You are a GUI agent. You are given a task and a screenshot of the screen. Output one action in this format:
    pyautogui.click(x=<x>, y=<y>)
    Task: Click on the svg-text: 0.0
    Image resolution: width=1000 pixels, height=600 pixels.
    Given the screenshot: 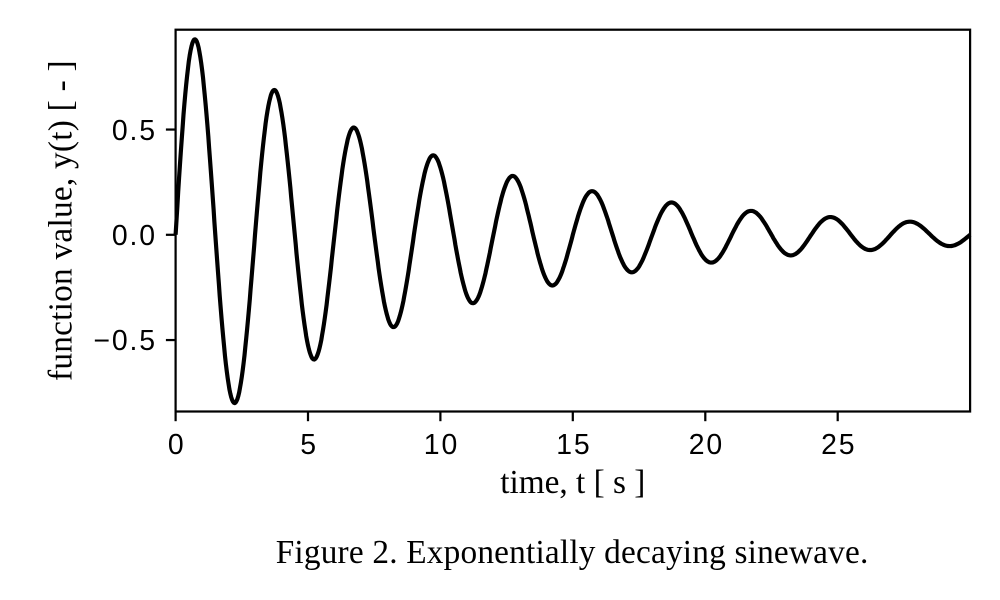 What is the action you would take?
    pyautogui.click(x=134, y=236)
    